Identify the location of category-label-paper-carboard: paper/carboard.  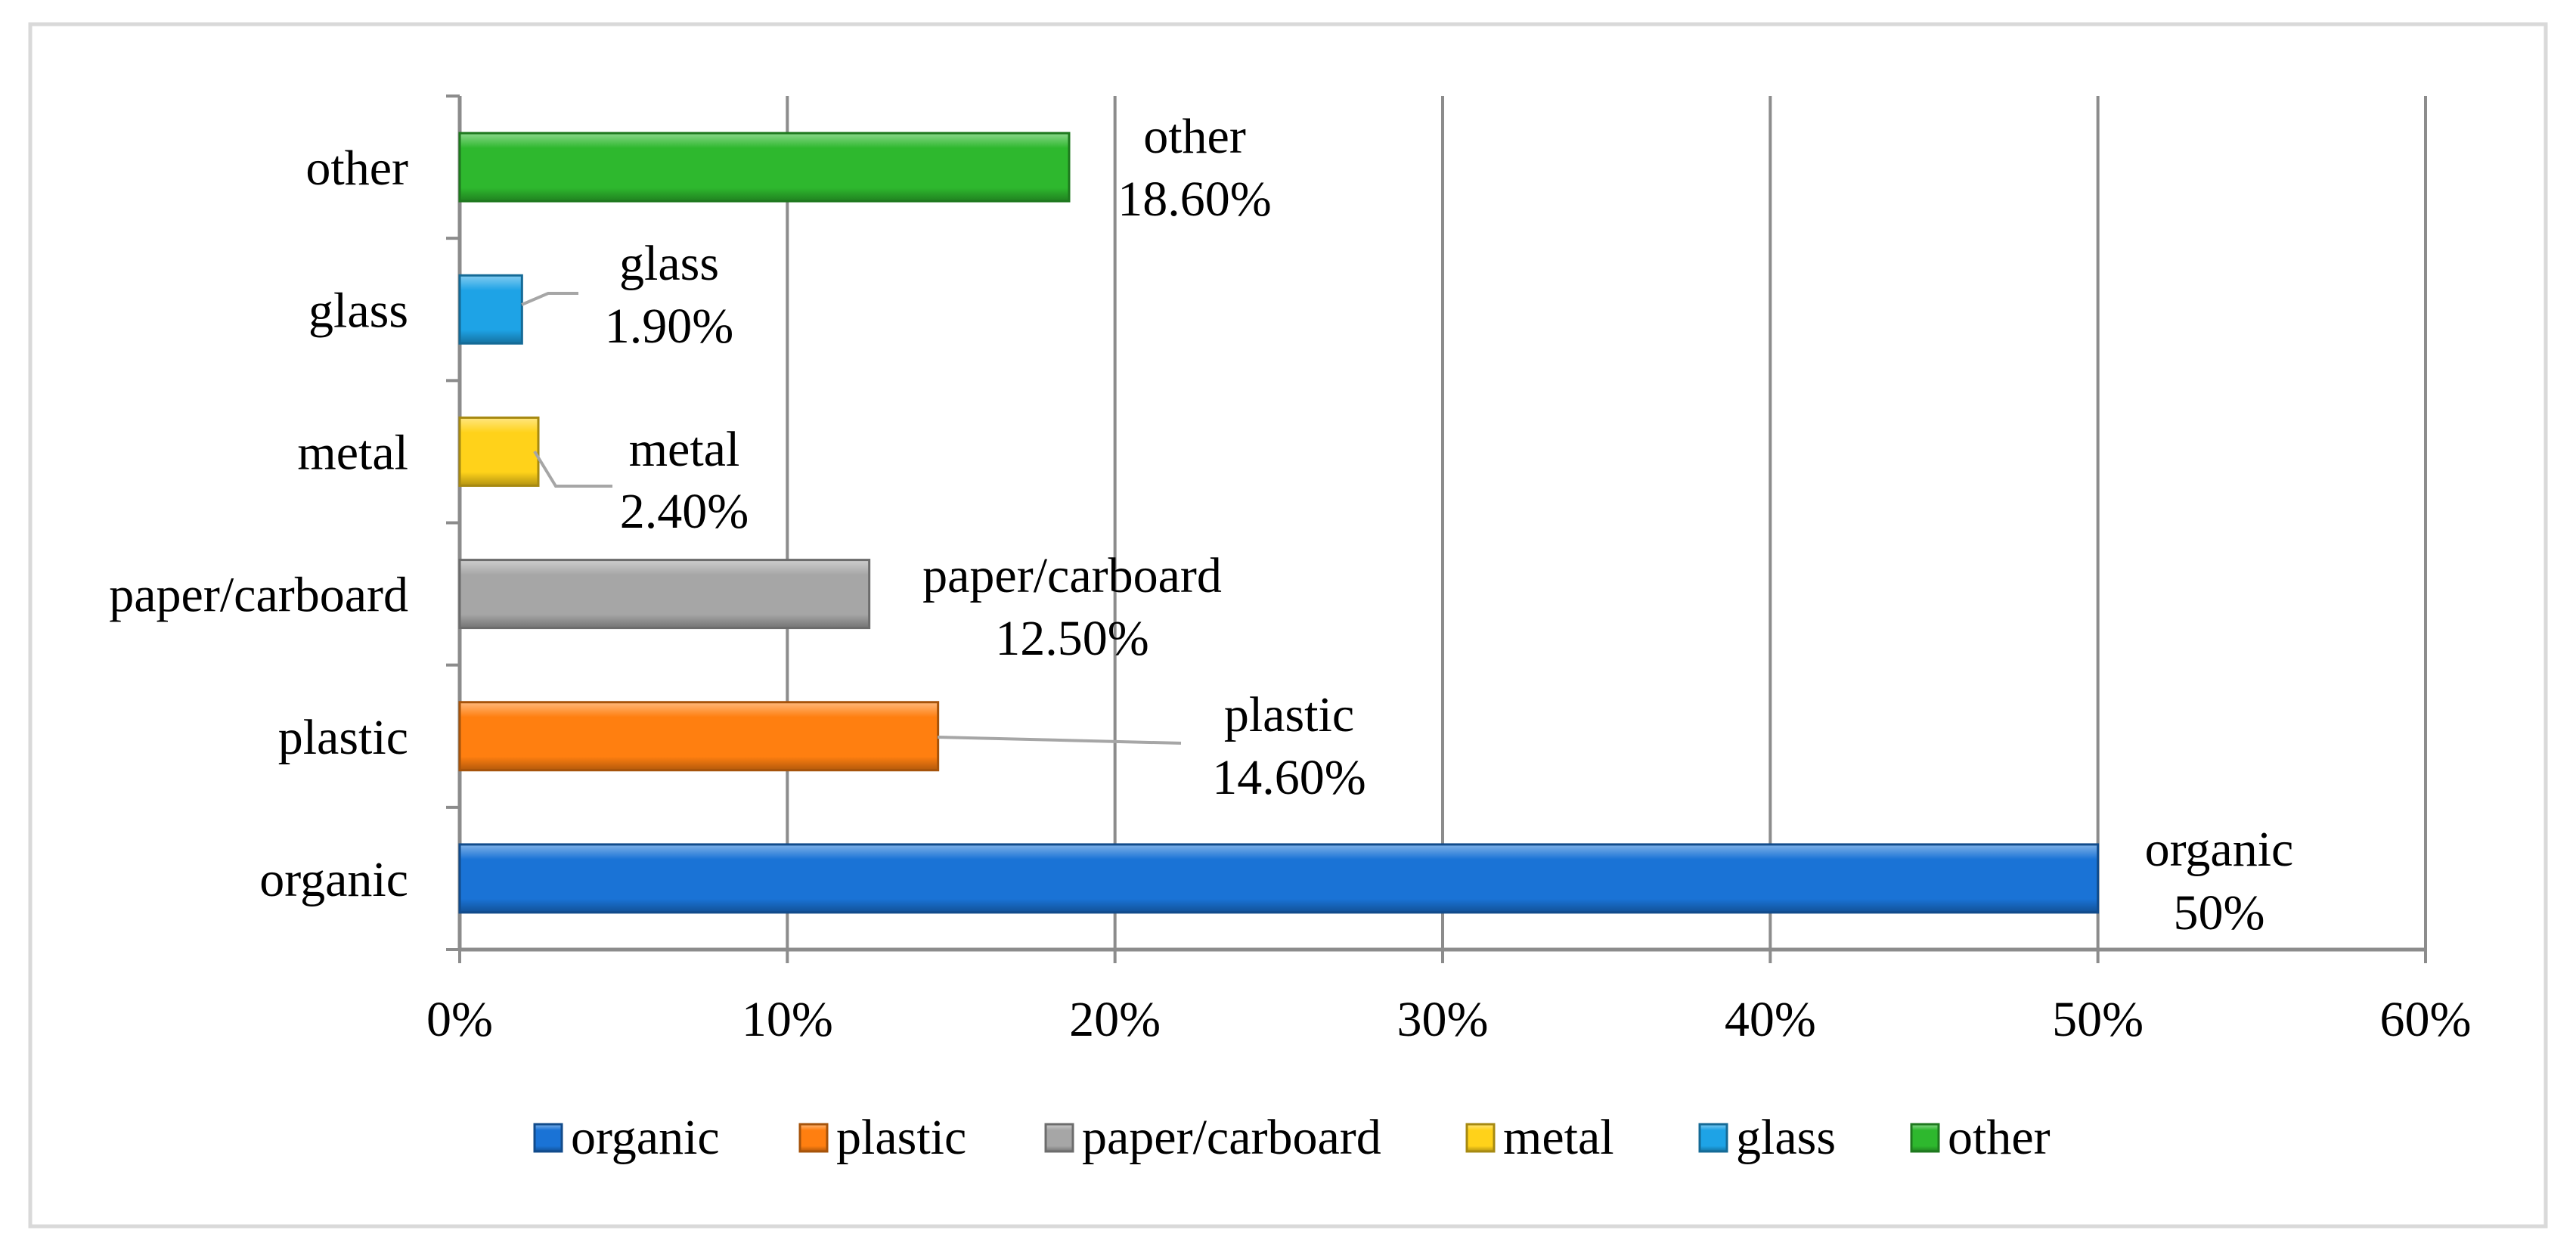
(258, 596).